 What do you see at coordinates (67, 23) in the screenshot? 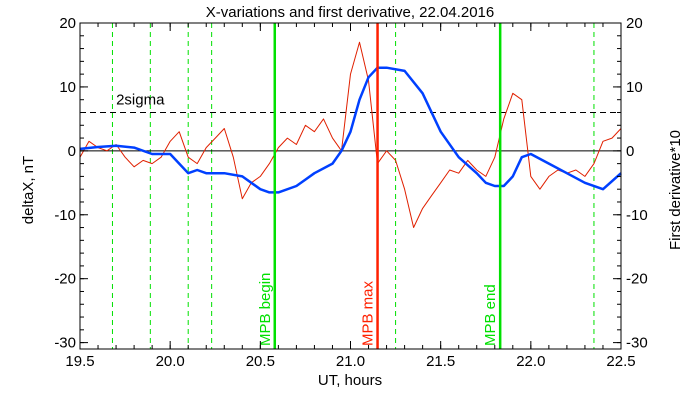
I see `y-tick-label-left: 20` at bounding box center [67, 23].